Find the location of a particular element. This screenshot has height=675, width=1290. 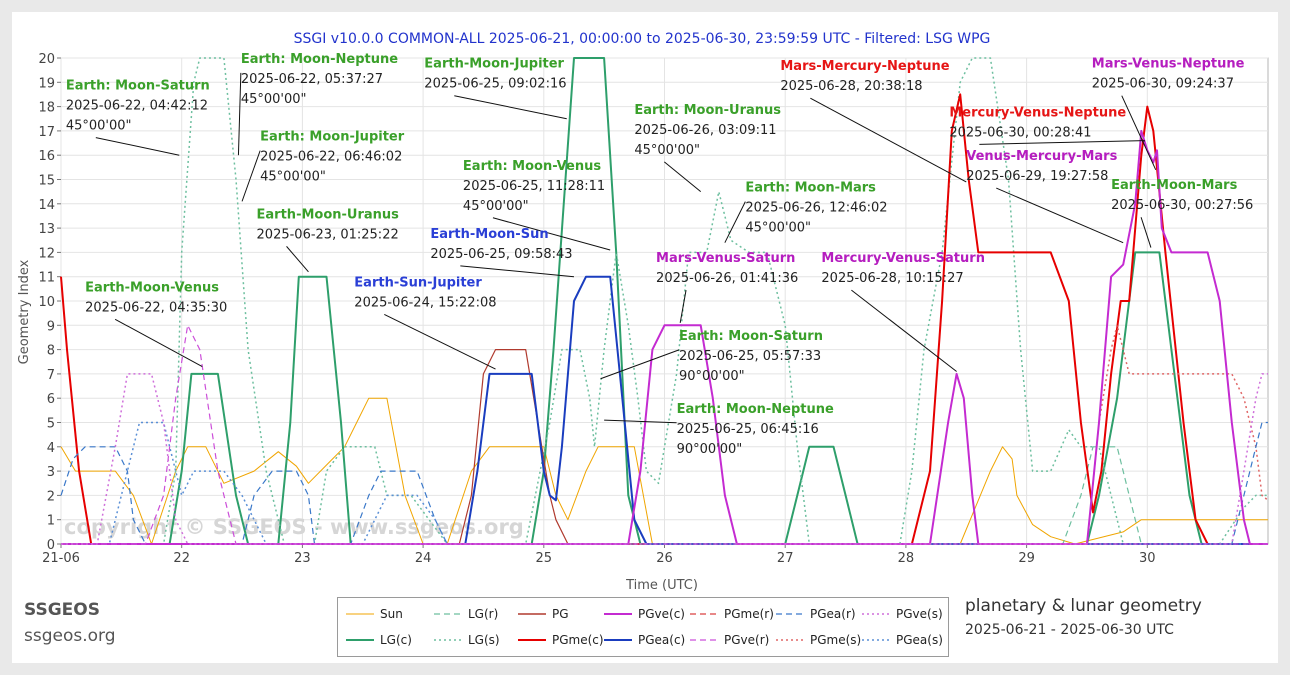

y-tick-label: 15 is located at coordinates (46, 181).